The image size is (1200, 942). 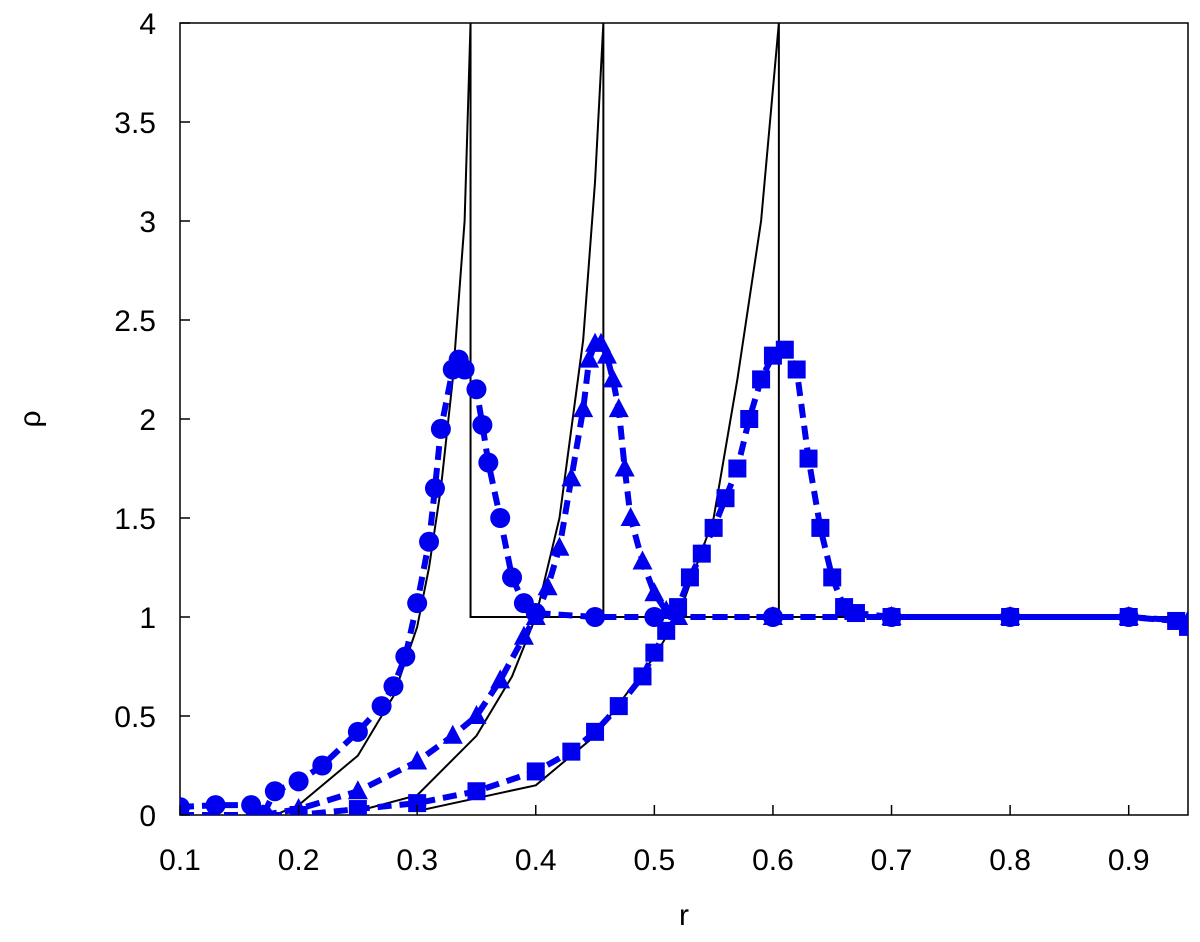 I want to click on x-tick-label: 0.7, so click(x=892, y=860).